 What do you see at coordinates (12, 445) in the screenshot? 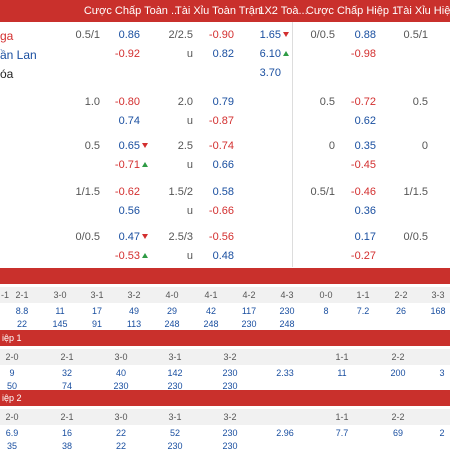
I see `score-odds: 35` at bounding box center [12, 445].